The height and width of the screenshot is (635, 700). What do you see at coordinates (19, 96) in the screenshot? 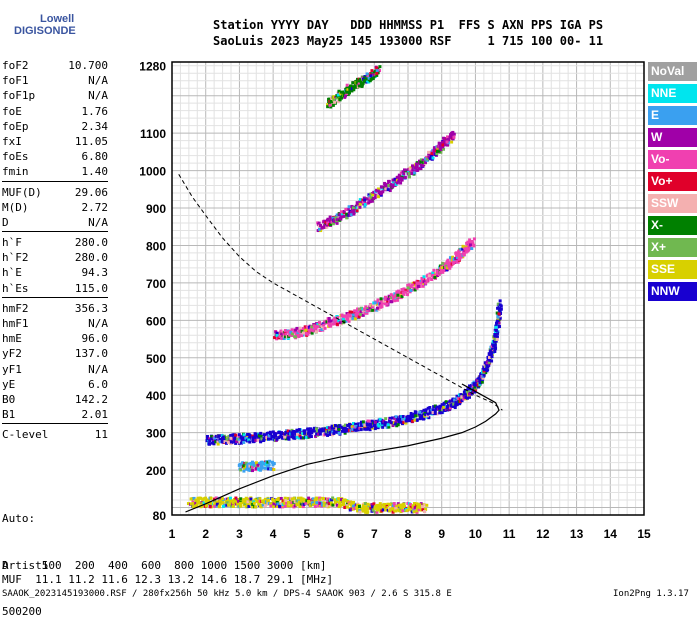
I see `param-name: foF1p` at bounding box center [19, 96].